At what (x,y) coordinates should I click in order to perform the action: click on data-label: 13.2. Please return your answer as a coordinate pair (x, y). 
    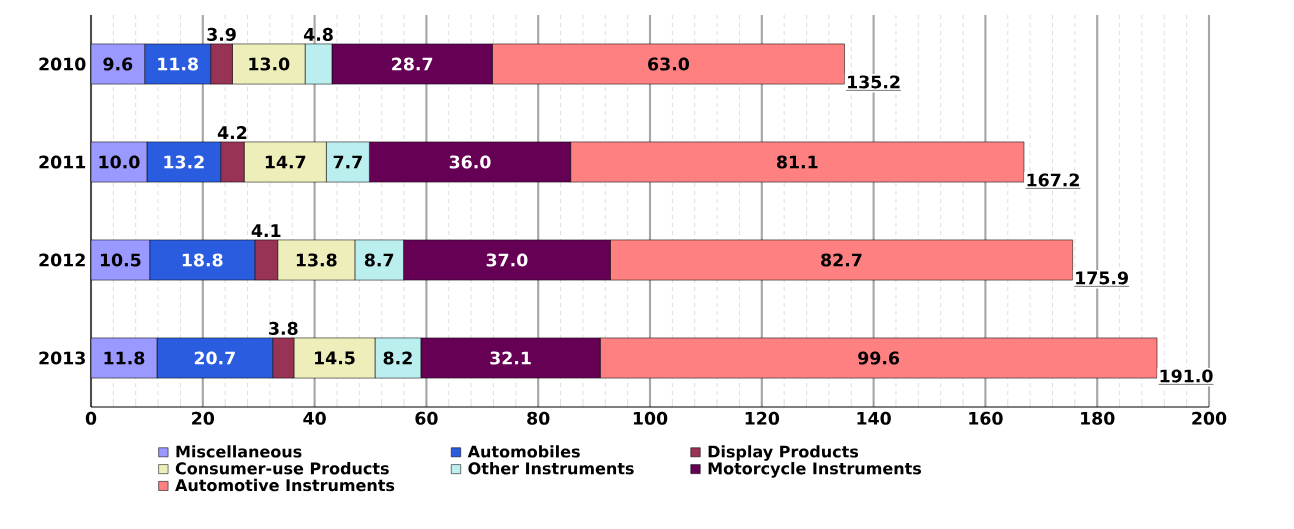
    Looking at the image, I should click on (184, 162).